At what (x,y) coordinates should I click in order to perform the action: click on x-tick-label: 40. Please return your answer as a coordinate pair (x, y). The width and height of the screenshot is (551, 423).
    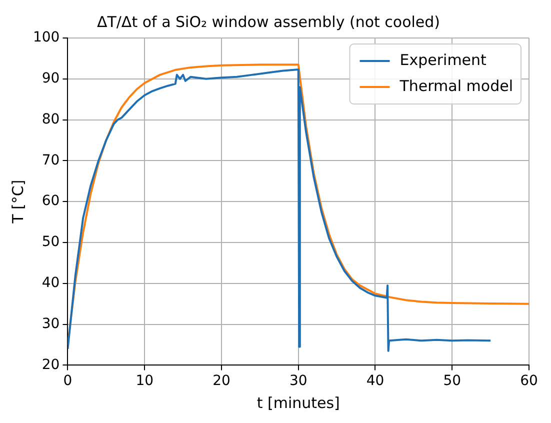
    Looking at the image, I should click on (375, 381).